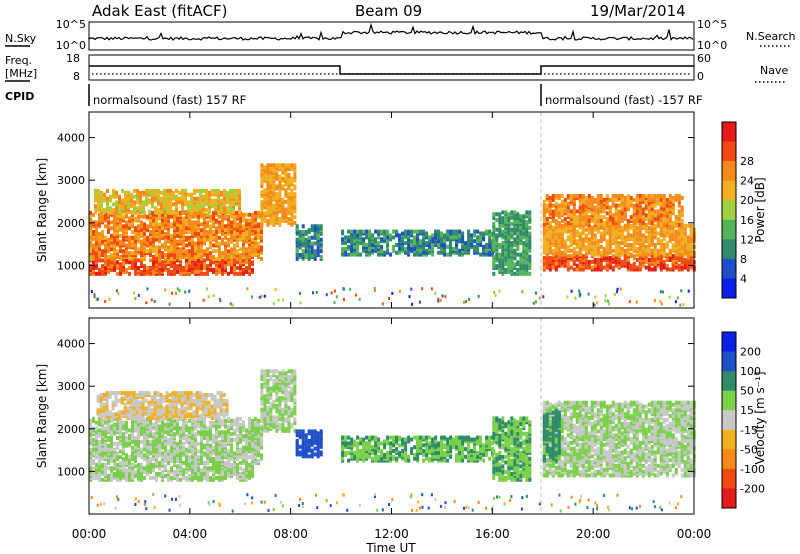 This screenshot has height=554, width=800. What do you see at coordinates (712, 45) in the screenshot?
I see `nsearch-tick-bottom: 10^0` at bounding box center [712, 45].